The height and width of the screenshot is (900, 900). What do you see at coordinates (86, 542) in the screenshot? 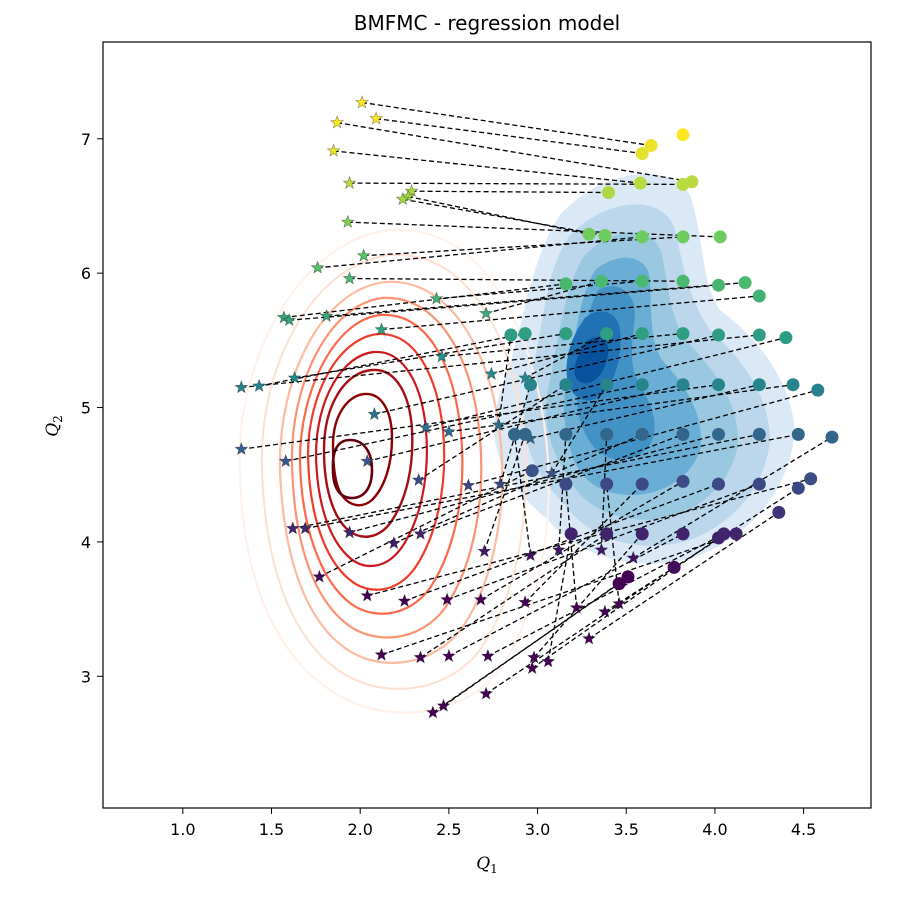
I see `y-tick-label: 4` at bounding box center [86, 542].